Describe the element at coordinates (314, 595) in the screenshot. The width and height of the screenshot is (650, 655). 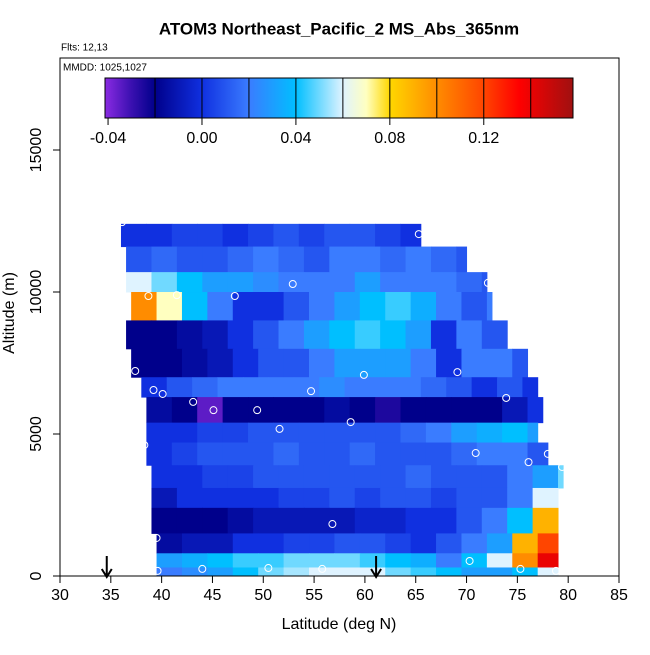
I see `x-tick-label: 55` at that location.